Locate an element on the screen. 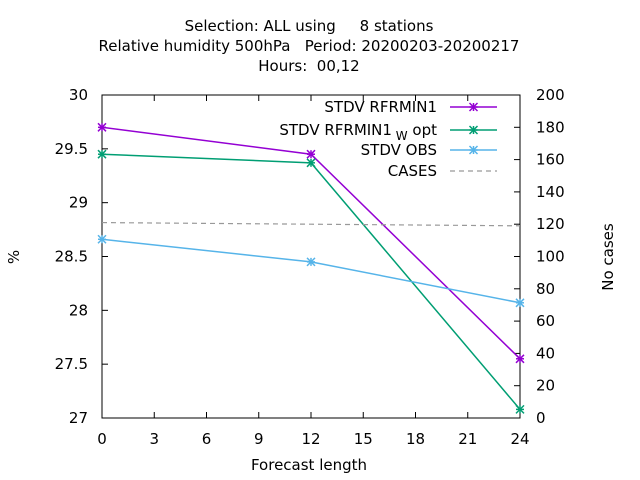 Image resolution: width=640 pixels, height=480 pixels. y2-tick-label: 20 is located at coordinates (545, 386).